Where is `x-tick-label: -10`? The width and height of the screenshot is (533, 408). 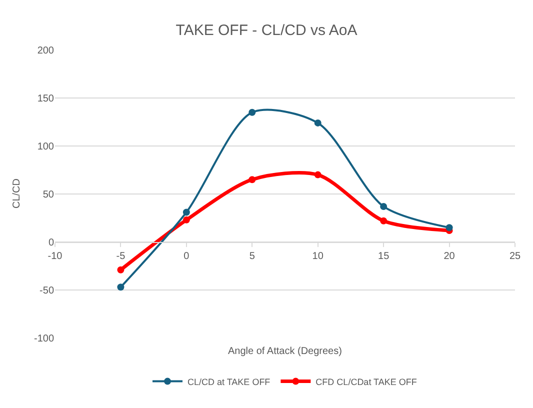 x-tick-label: -10 is located at coordinates (55, 256).